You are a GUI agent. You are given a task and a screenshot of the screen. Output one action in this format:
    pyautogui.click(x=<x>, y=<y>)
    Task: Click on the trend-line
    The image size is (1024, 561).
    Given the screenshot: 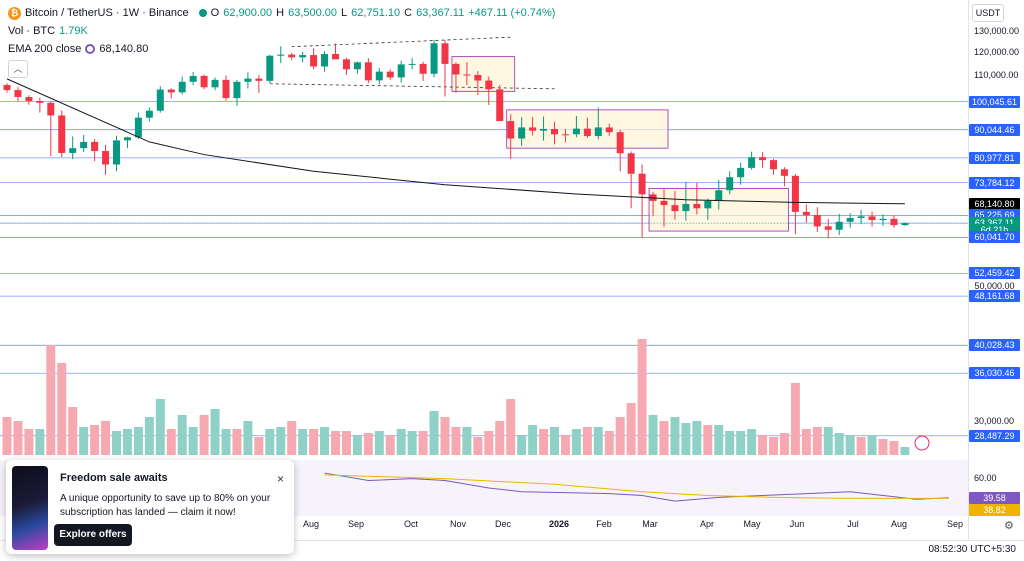 What is the action you would take?
    pyautogui.click(x=401, y=42)
    